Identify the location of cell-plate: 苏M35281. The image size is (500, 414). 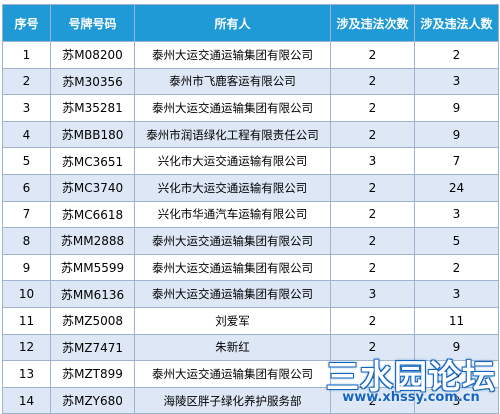
(92, 108).